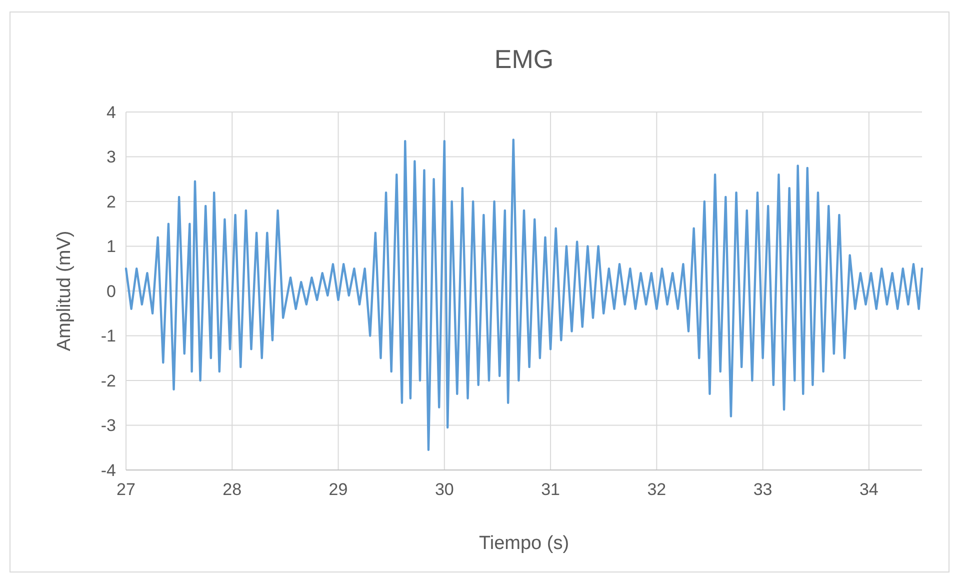 This screenshot has height=584, width=959. What do you see at coordinates (108, 336) in the screenshot?
I see `y-tick-label: -1` at bounding box center [108, 336].